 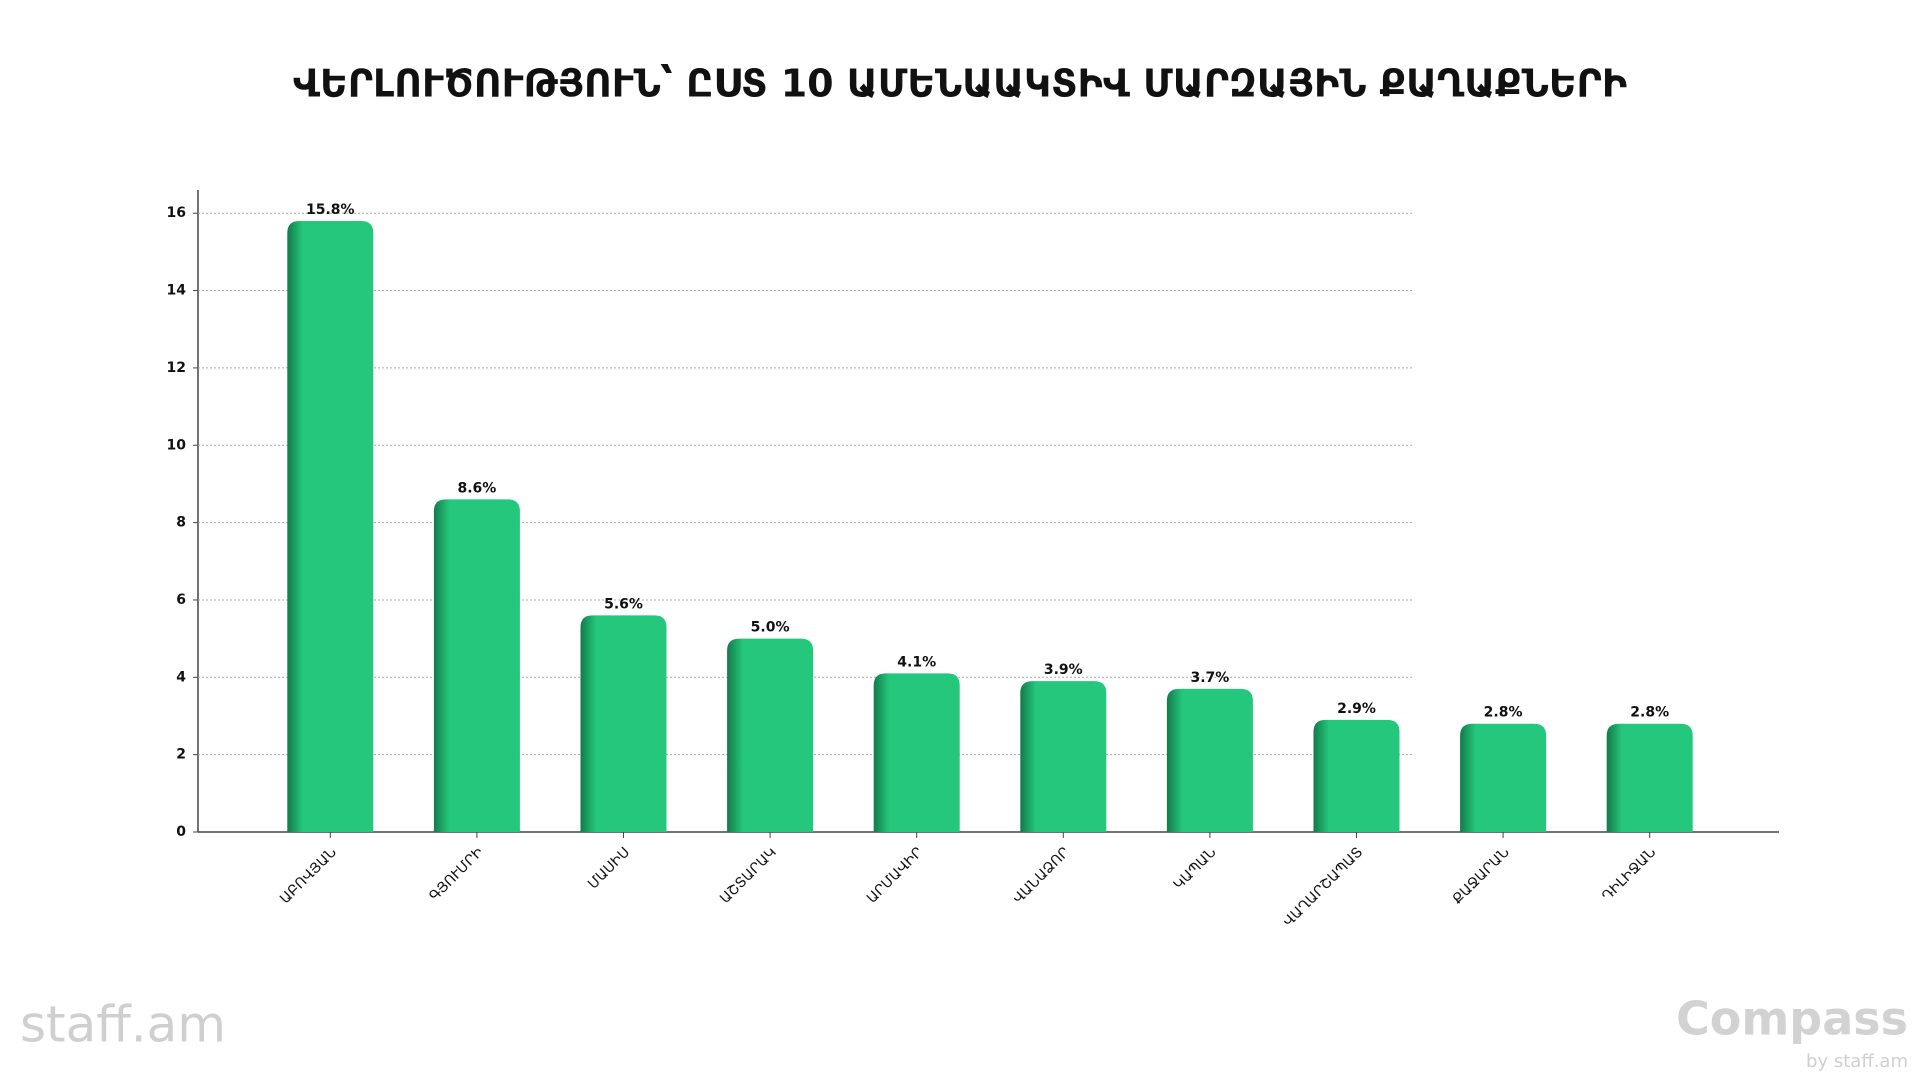 What do you see at coordinates (1481, 875) in the screenshot?
I see `x-tick-label: ՔԱՋԱՐԱՆ` at bounding box center [1481, 875].